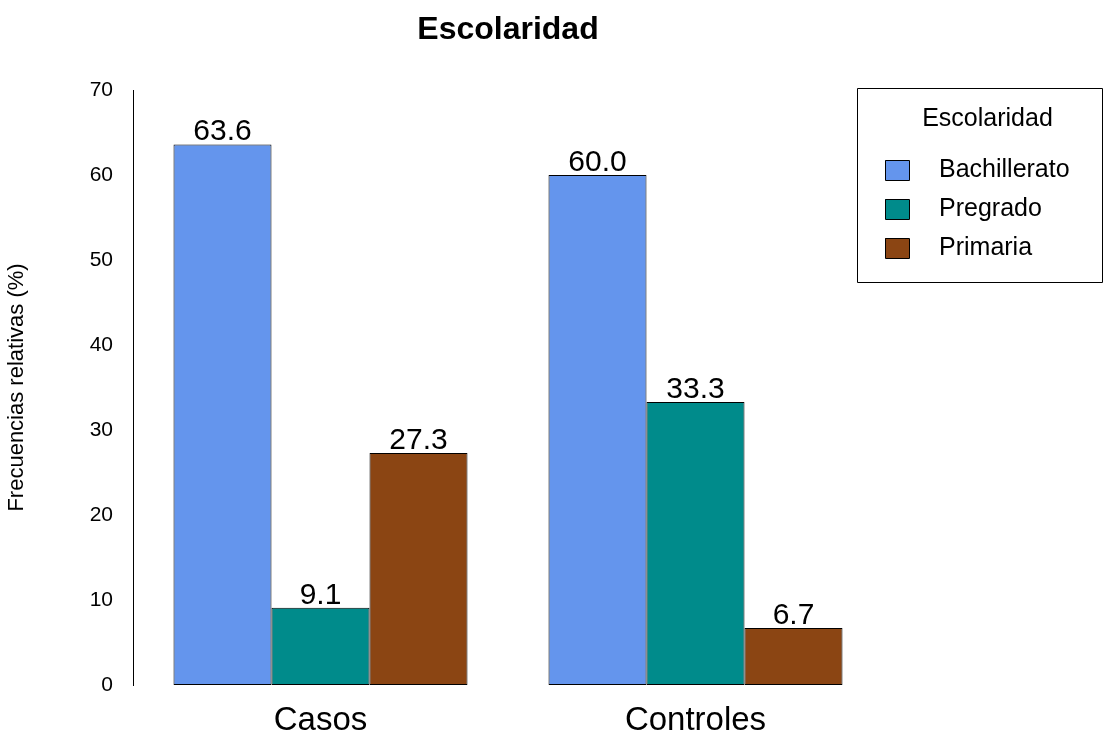 The height and width of the screenshot is (746, 1104). Describe the element at coordinates (990, 206) in the screenshot. I see `legend-label: Pregrado` at that location.